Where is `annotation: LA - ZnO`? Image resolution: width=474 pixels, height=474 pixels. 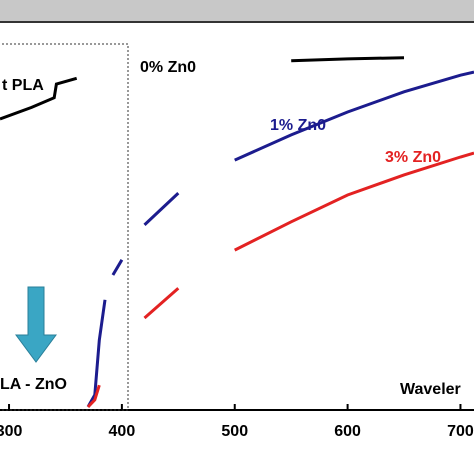
annotation: LA - ZnO is located at coordinates (33, 384).